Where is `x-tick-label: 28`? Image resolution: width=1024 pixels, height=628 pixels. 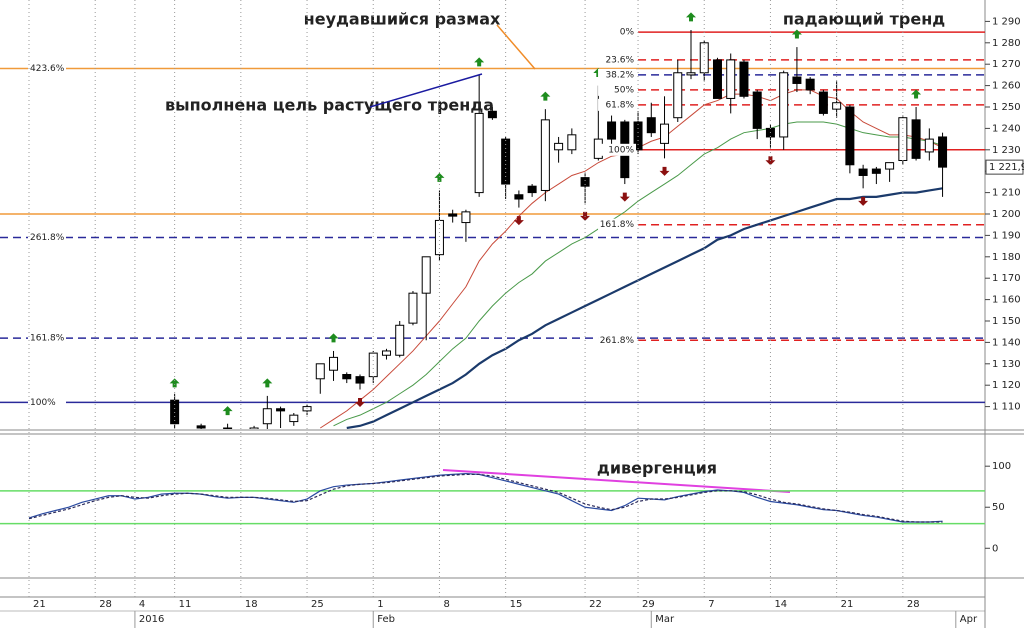 x-tick-label: 28 is located at coordinates (913, 604).